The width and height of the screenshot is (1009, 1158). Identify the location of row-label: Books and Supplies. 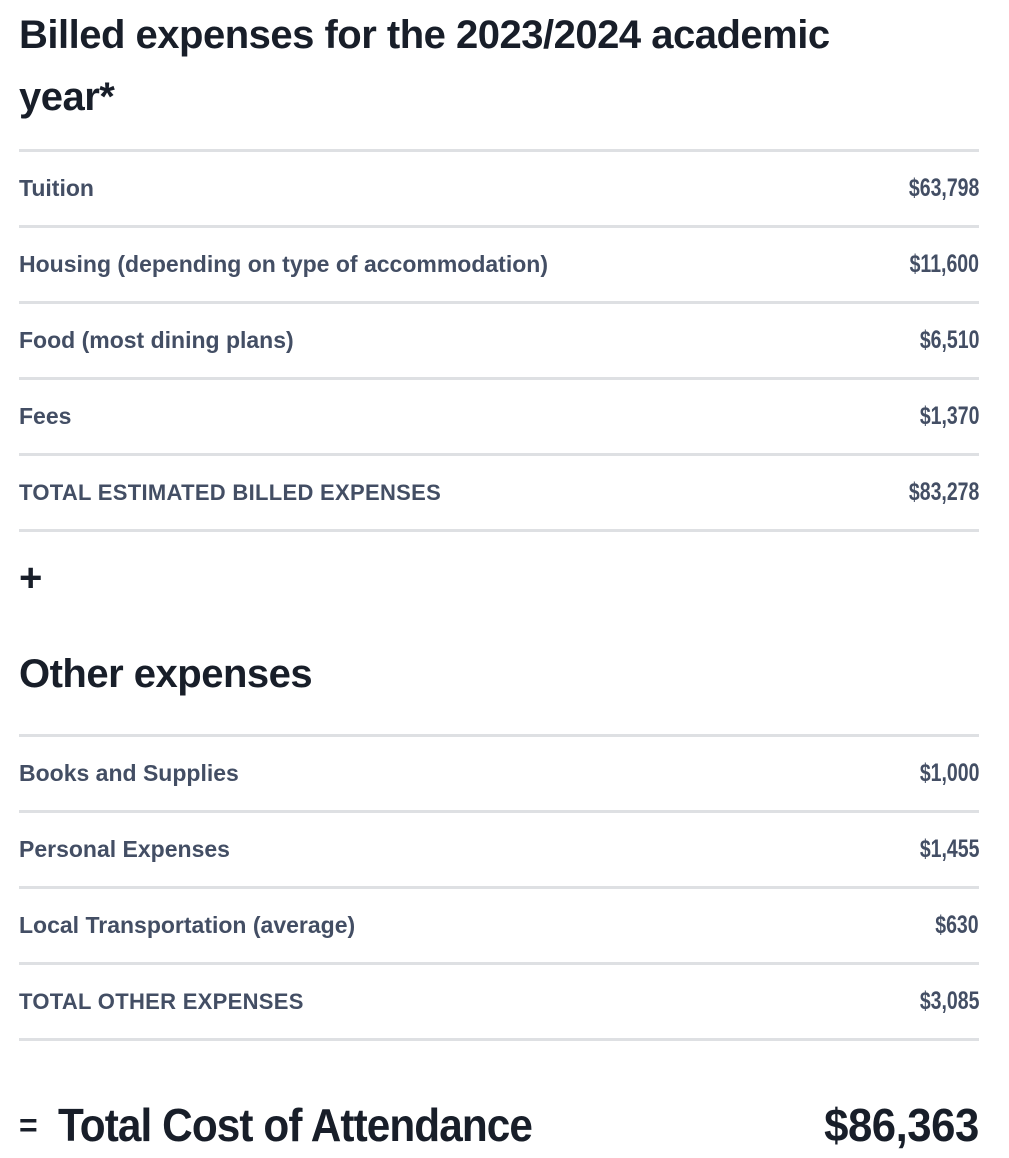
(129, 773).